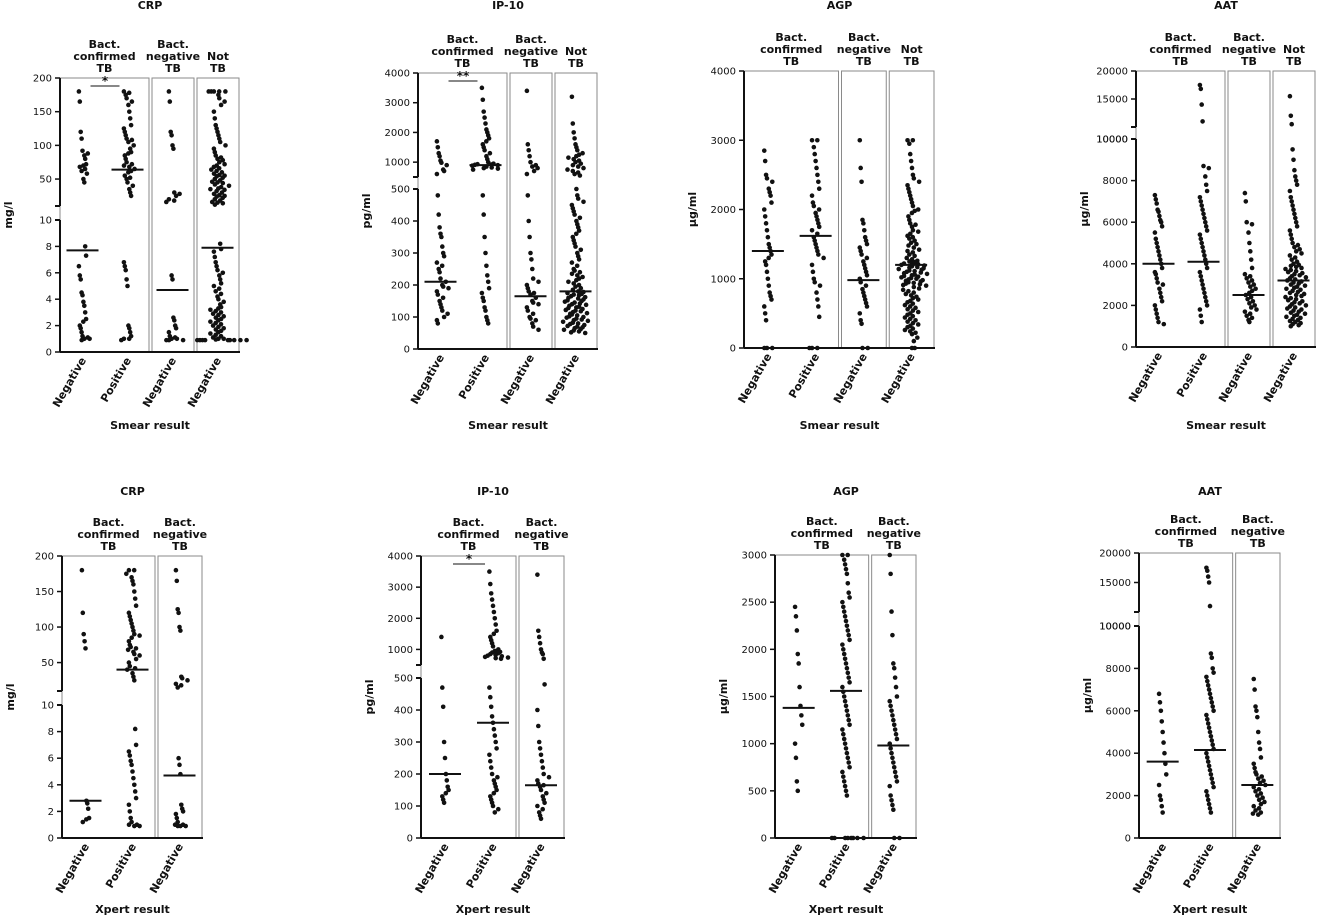 The image size is (1325, 918). Describe the element at coordinates (121, 865) in the screenshot. I see `category-label: Positive` at that location.